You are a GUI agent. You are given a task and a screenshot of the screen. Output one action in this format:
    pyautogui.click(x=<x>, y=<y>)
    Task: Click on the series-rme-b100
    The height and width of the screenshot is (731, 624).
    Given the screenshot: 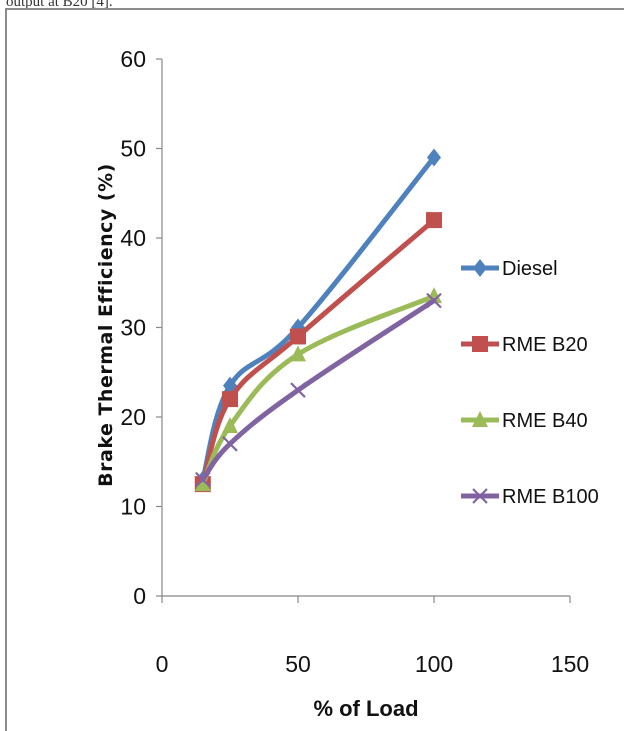 What is the action you would take?
    pyautogui.click(x=318, y=390)
    